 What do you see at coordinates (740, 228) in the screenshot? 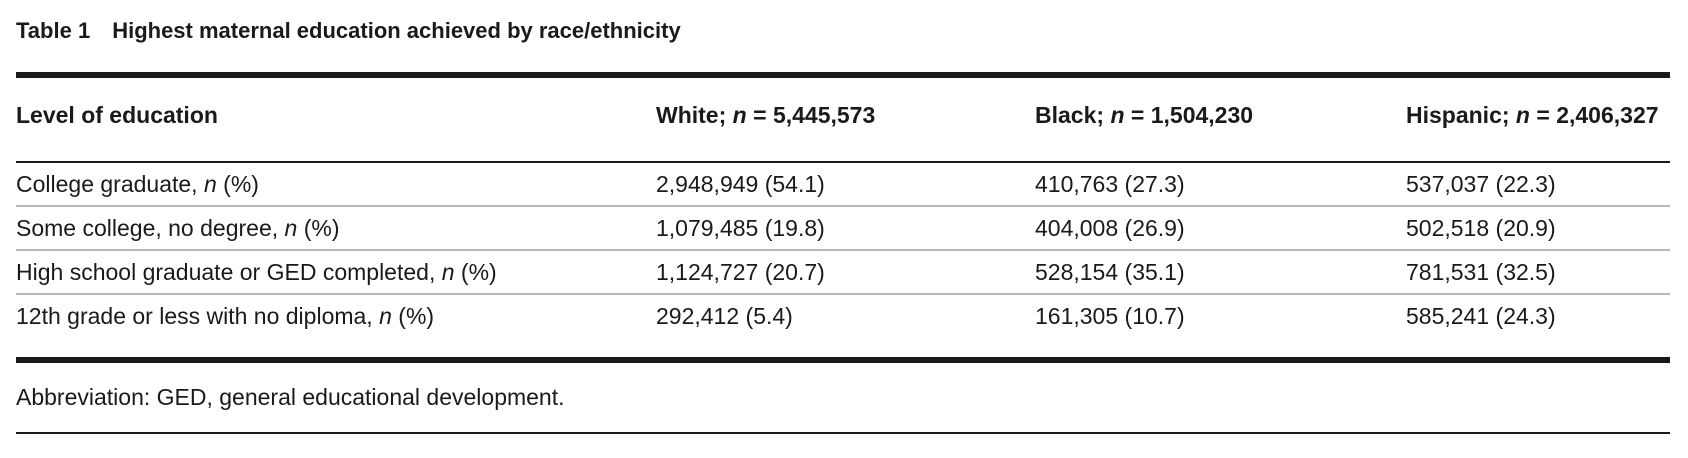
I see `cell-white: 1,079,485 (19.8)` at bounding box center [740, 228].